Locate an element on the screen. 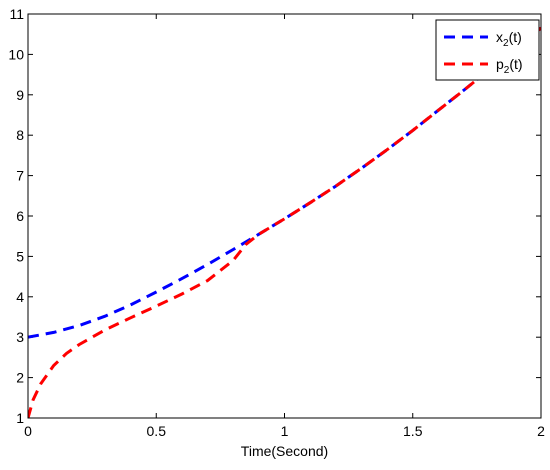 The height and width of the screenshot is (470, 550). x-tick-label: 1.5 is located at coordinates (413, 431).